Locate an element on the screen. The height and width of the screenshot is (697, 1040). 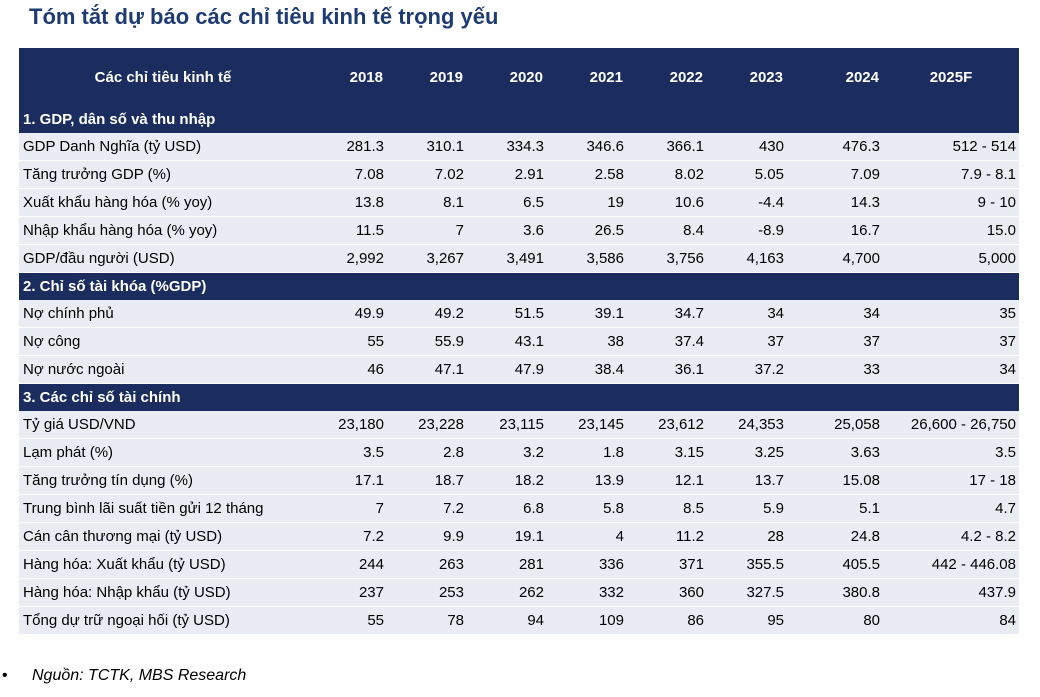
data-cell: 28 is located at coordinates (747, 536).